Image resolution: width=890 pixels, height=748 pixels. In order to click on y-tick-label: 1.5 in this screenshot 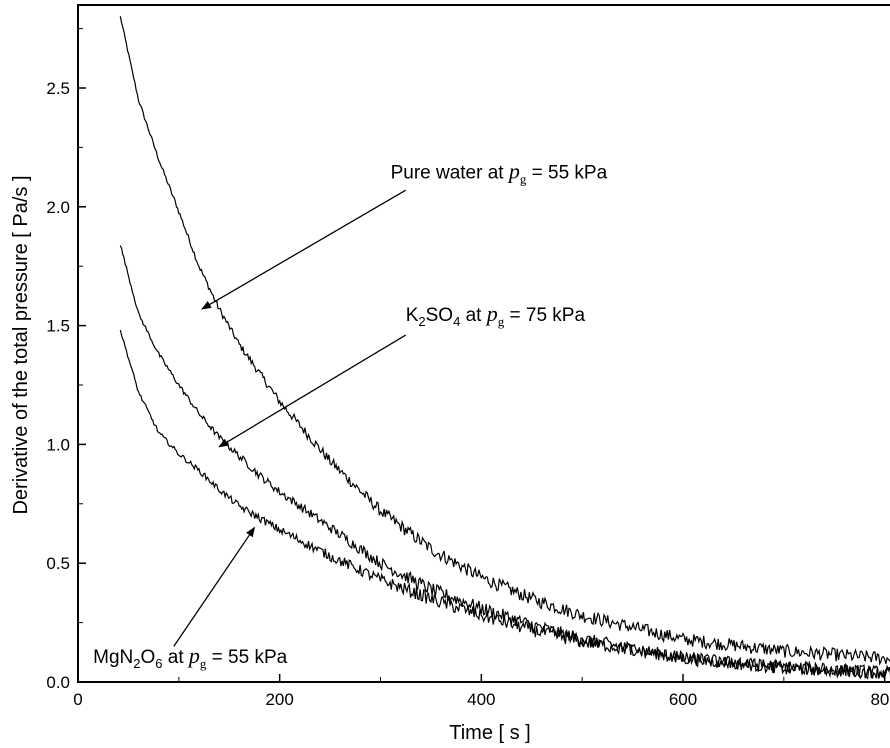, I will do `click(58, 326)`.